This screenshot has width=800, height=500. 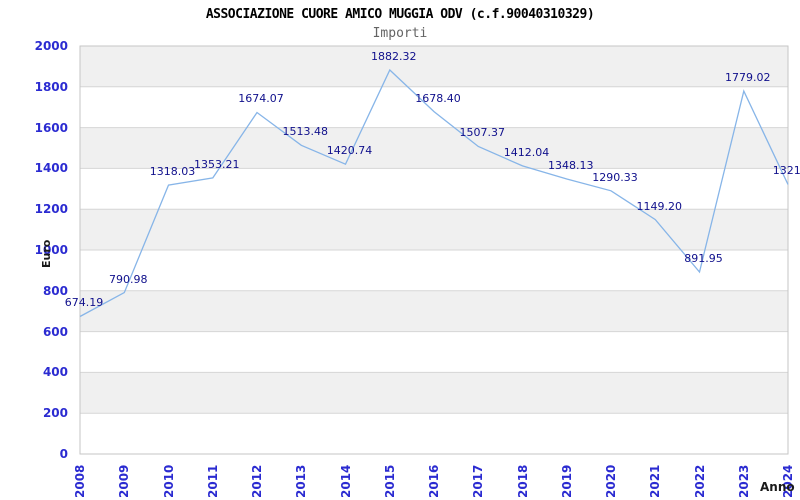 What do you see at coordinates (566, 481) in the screenshot?
I see `x-tick-label: 2019` at bounding box center [566, 481].